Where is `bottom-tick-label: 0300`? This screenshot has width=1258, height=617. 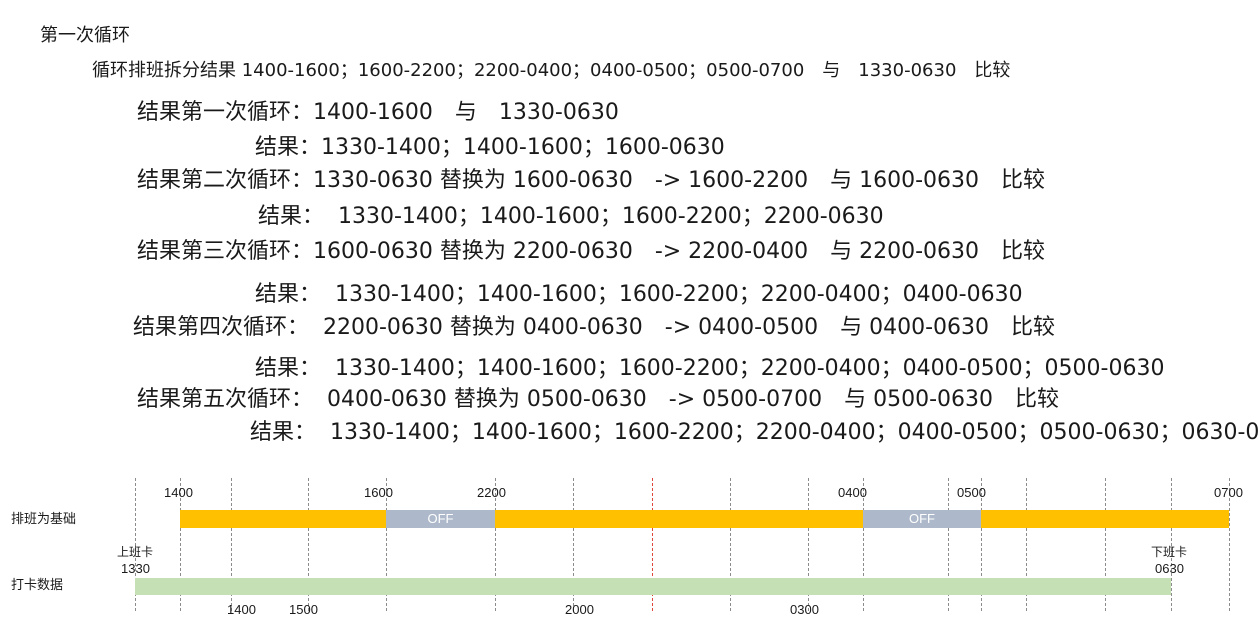 bottom-tick-label: 0300 is located at coordinates (804, 609).